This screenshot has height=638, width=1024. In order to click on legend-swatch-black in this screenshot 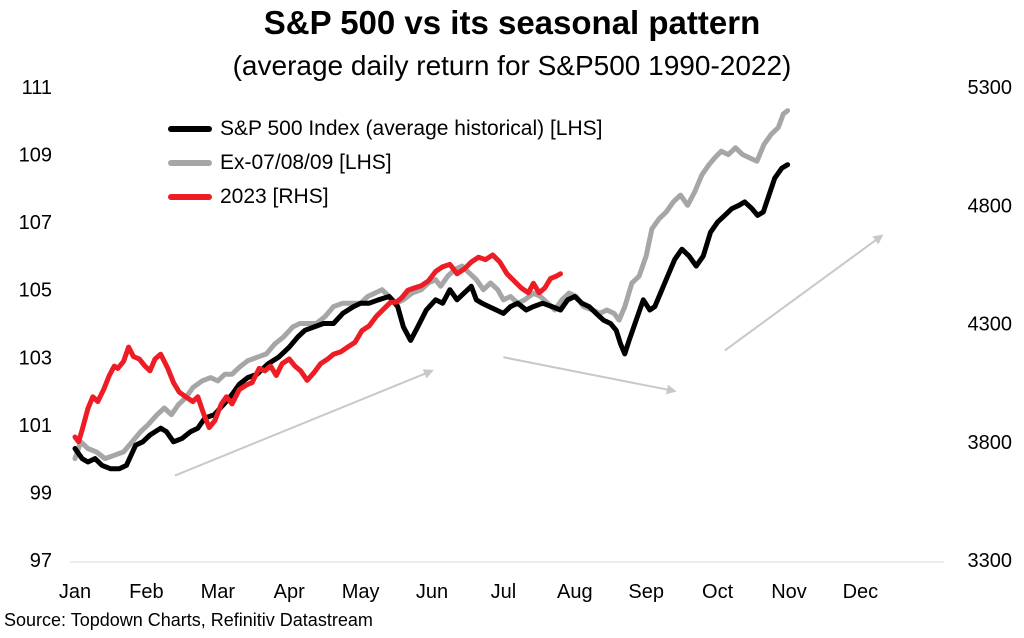, I will do `click(190, 129)`.